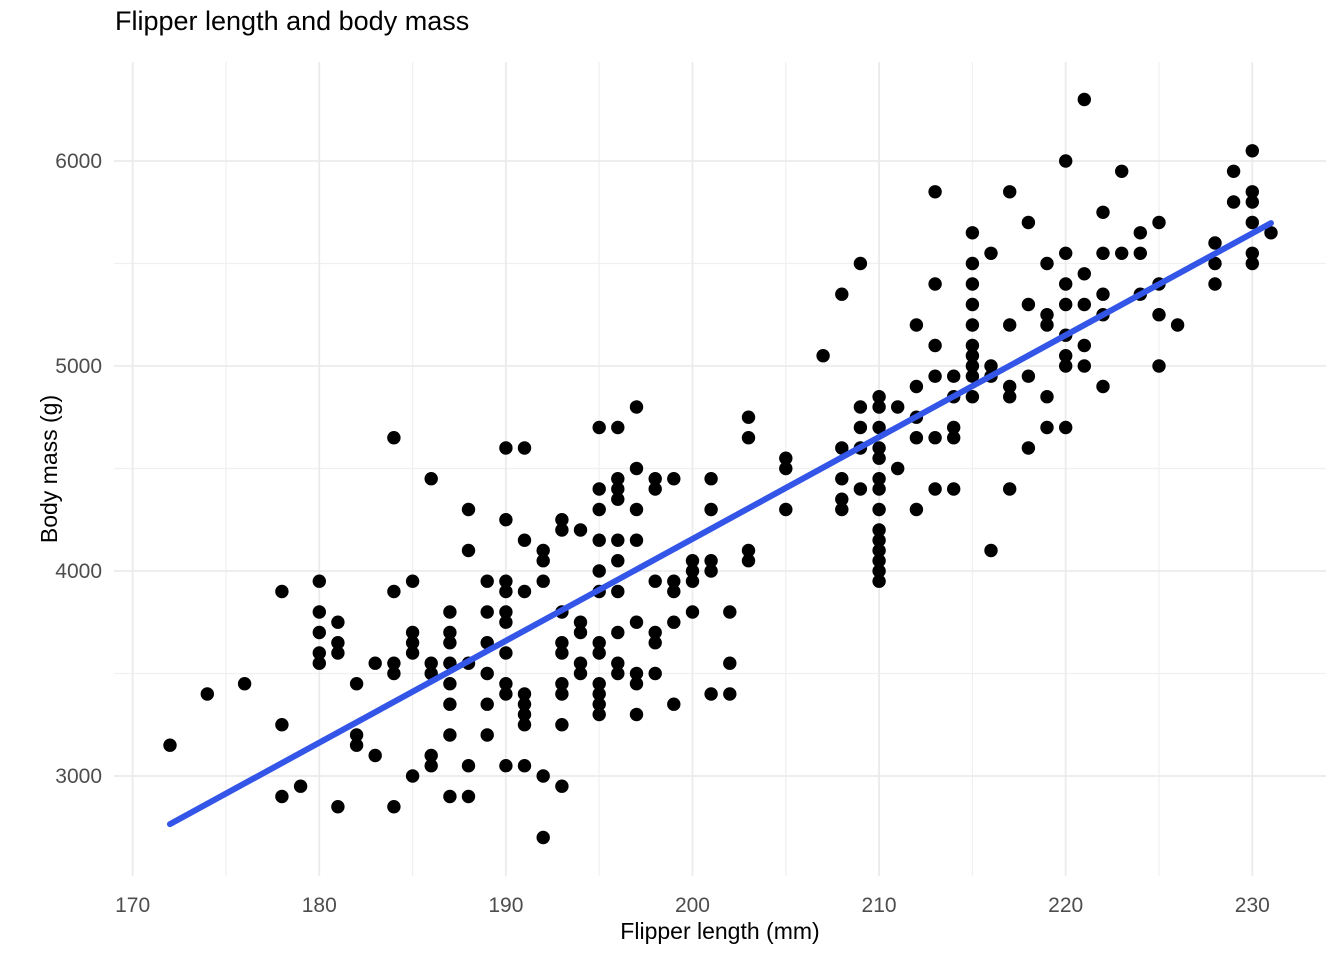 The width and height of the screenshot is (1344, 960). I want to click on x-tick-label: 180, so click(319, 905).